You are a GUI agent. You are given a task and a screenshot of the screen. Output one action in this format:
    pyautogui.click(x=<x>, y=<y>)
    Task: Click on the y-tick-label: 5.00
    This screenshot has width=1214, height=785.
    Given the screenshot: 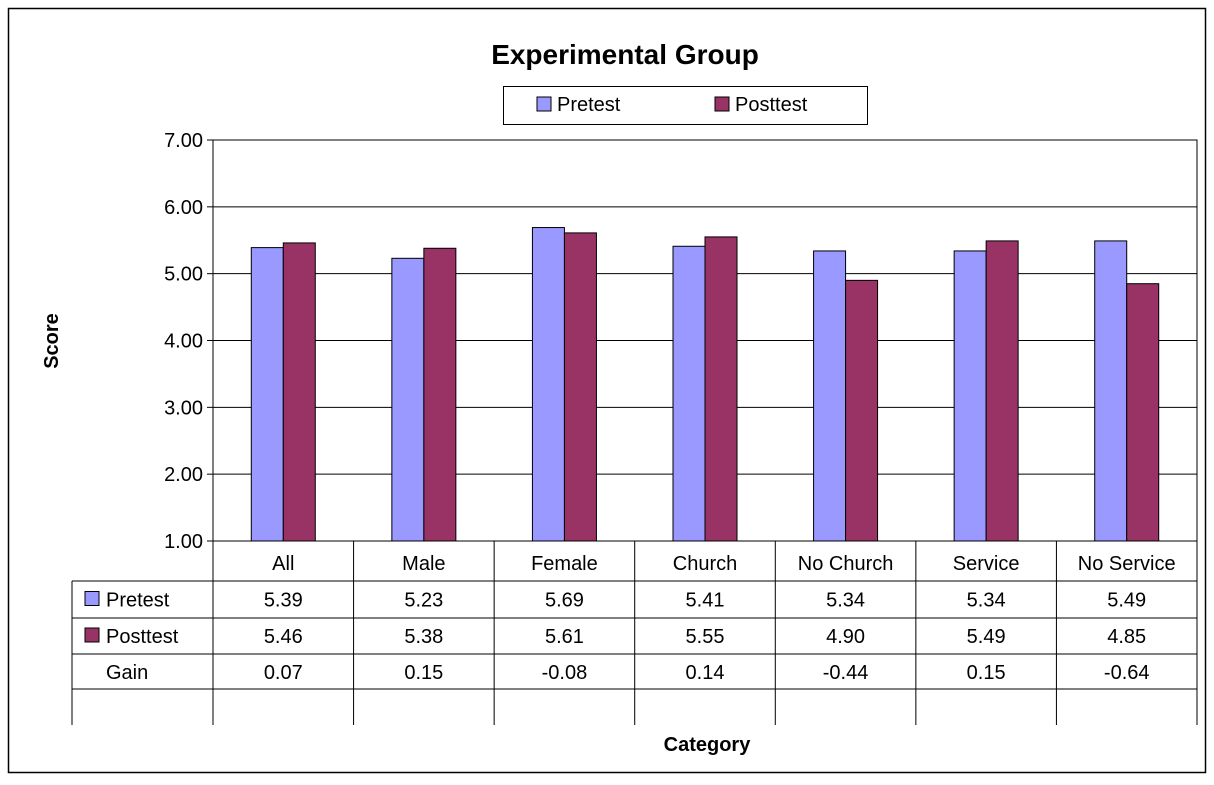 What is the action you would take?
    pyautogui.click(x=183, y=275)
    